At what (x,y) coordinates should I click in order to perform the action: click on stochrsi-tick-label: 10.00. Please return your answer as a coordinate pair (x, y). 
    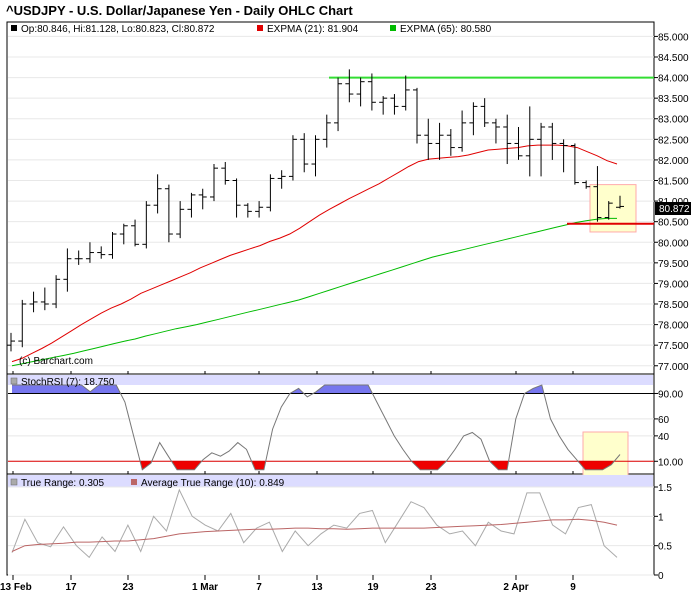
    Looking at the image, I should click on (670, 462).